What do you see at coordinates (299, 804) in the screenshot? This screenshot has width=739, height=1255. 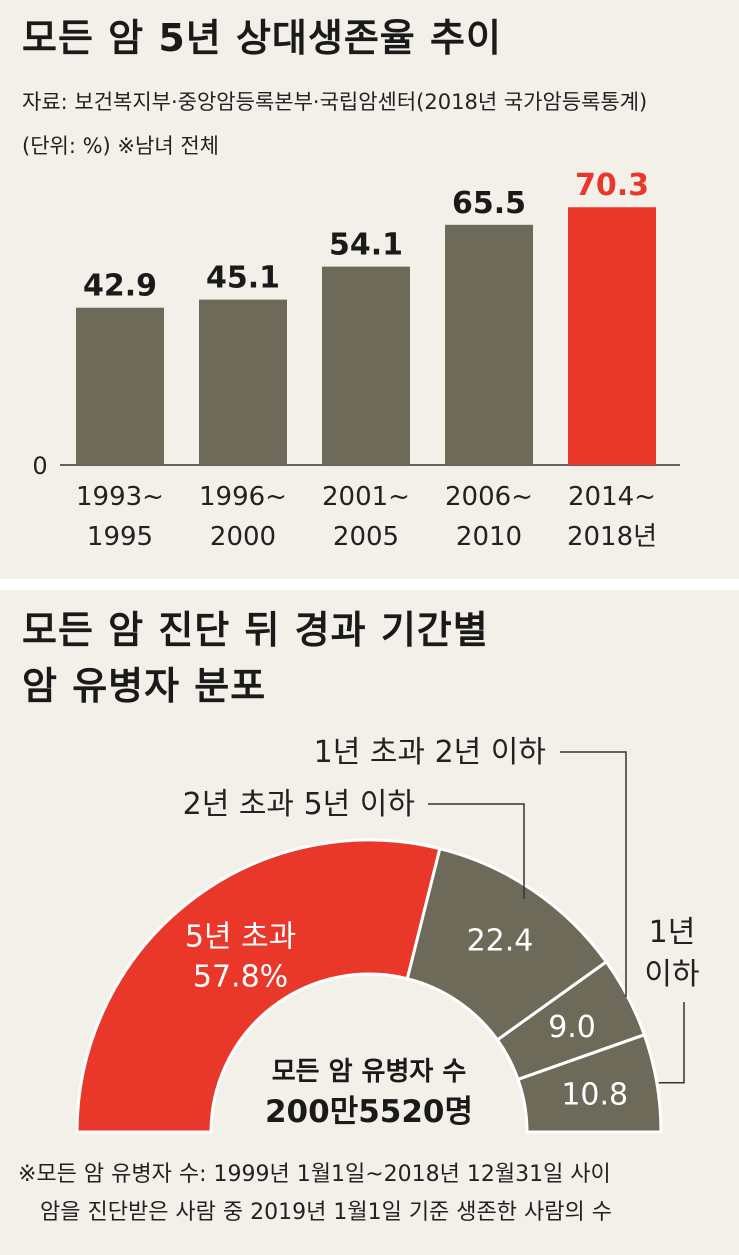 I see `slice-label-1: 2년 초과 5년 이하` at bounding box center [299, 804].